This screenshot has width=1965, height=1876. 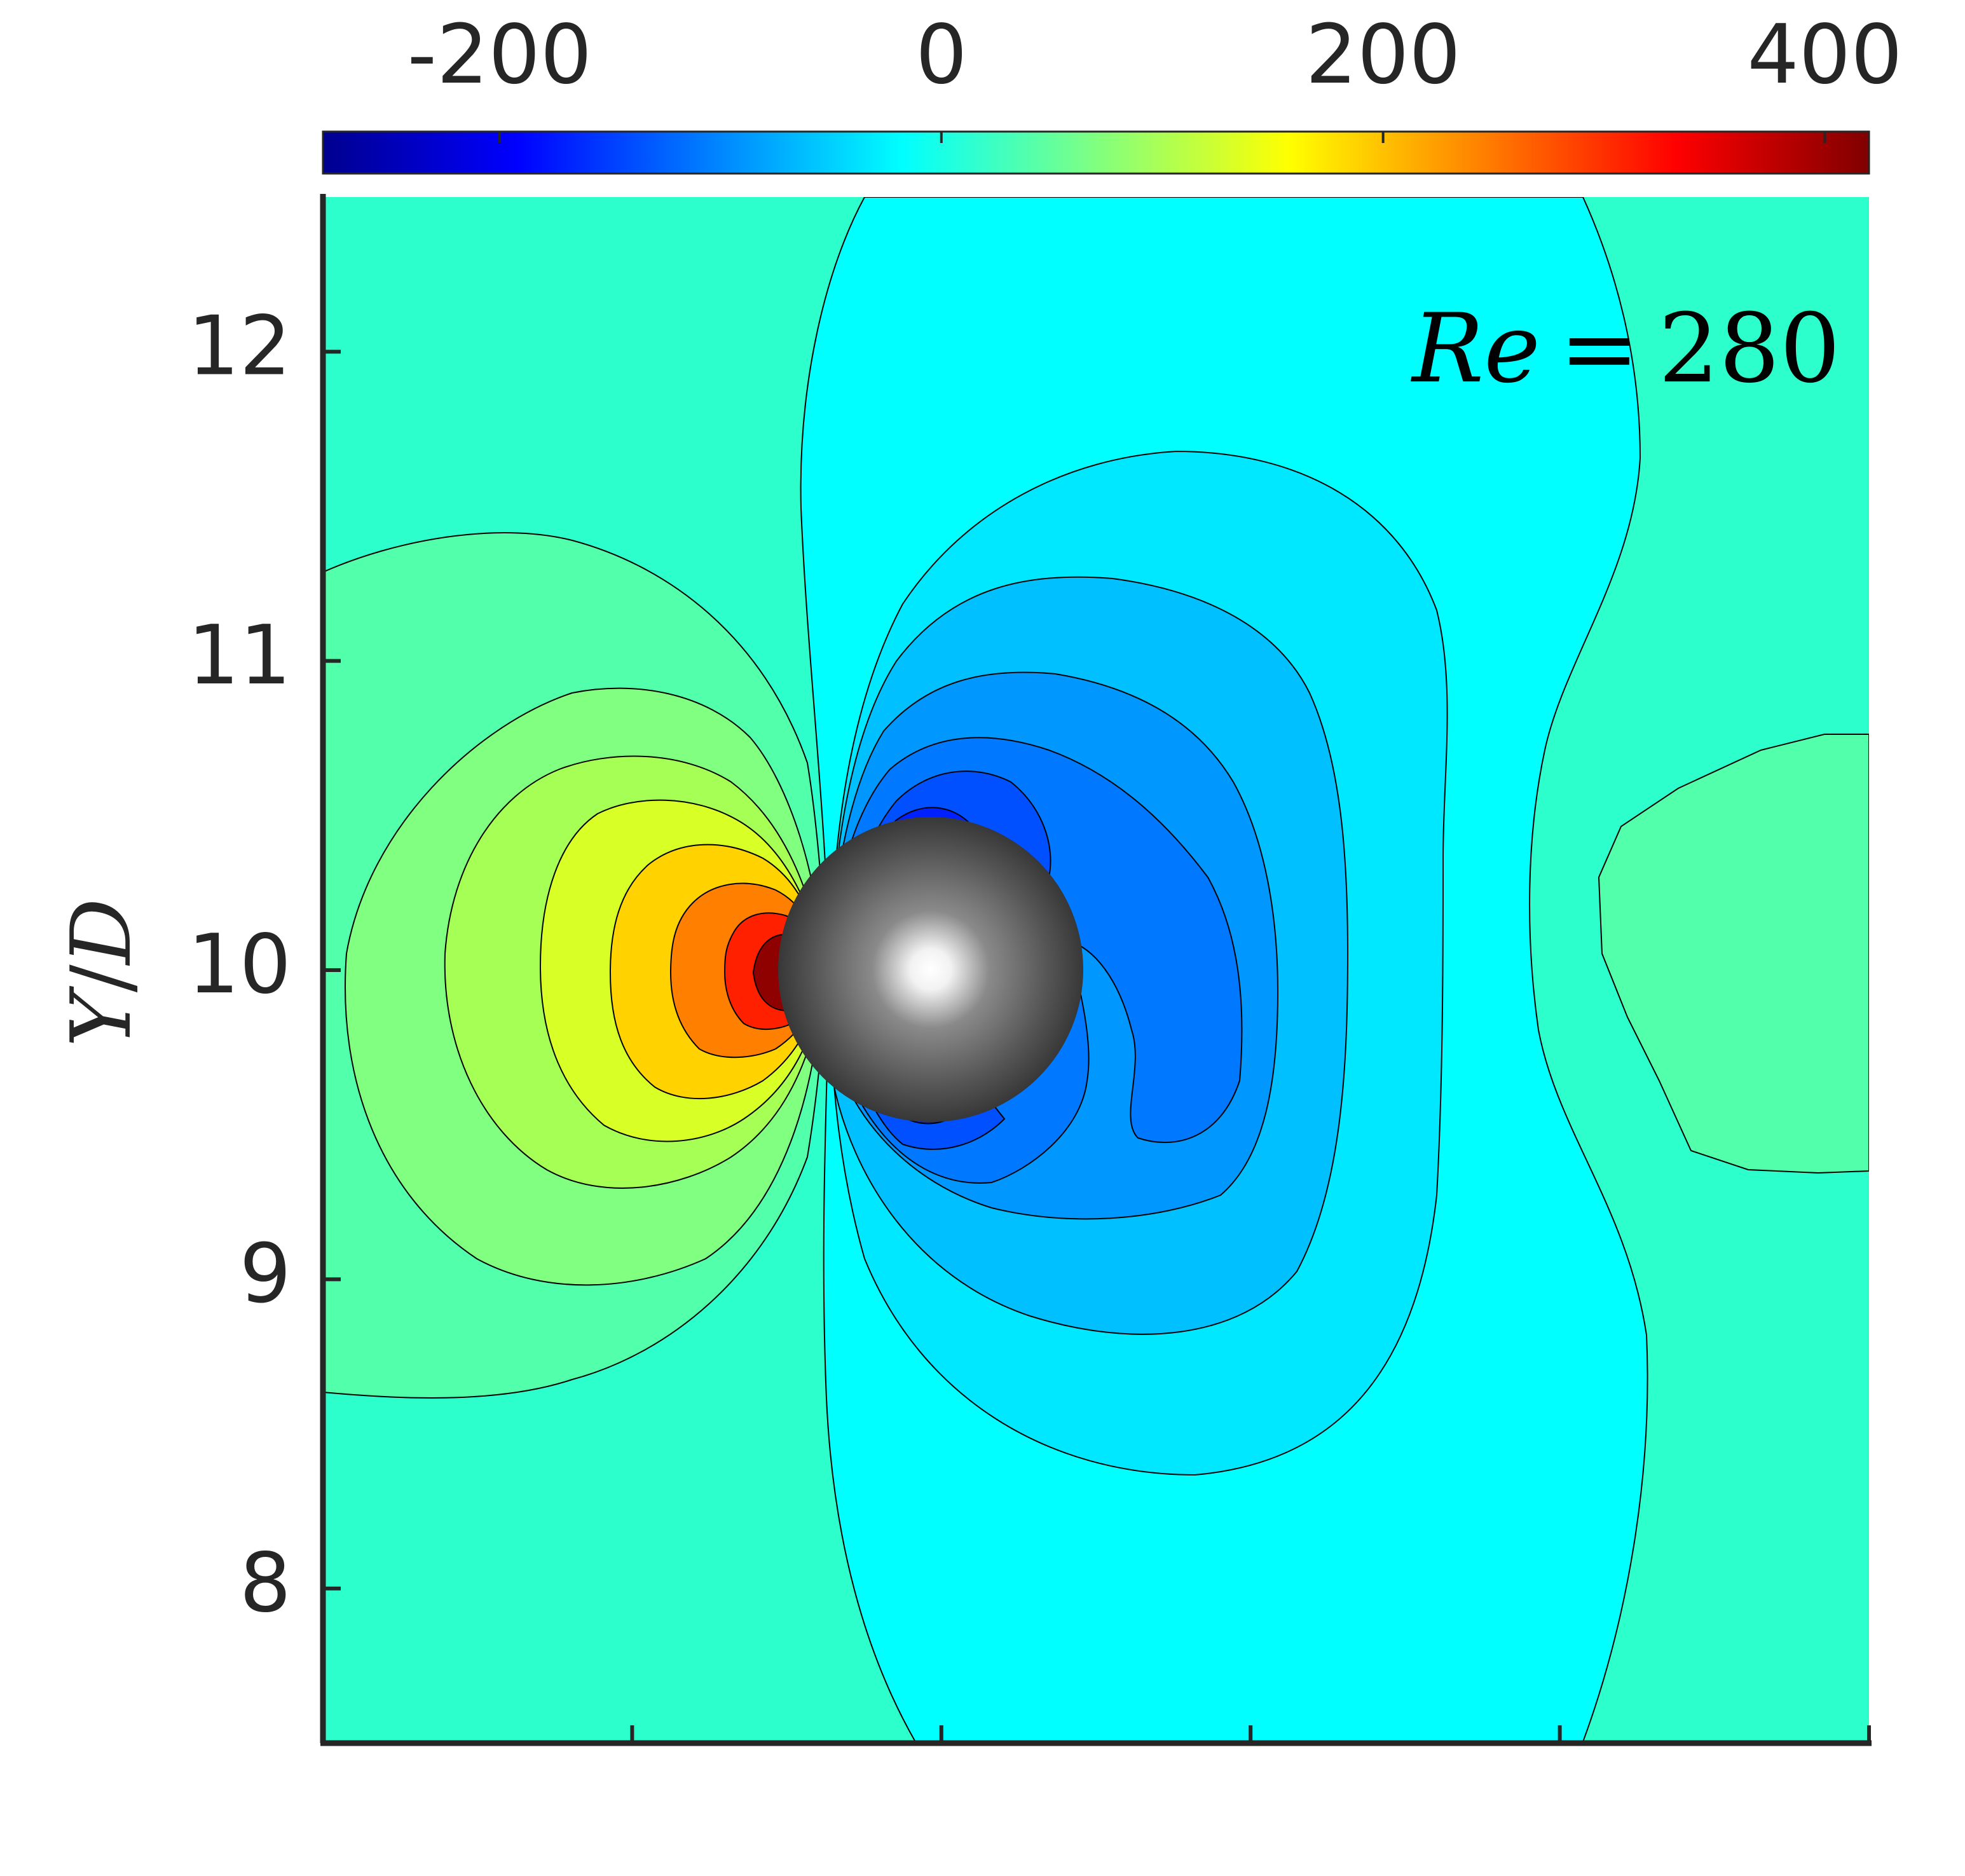 I want to click on contour-region-right, so click(x=1733, y=954).